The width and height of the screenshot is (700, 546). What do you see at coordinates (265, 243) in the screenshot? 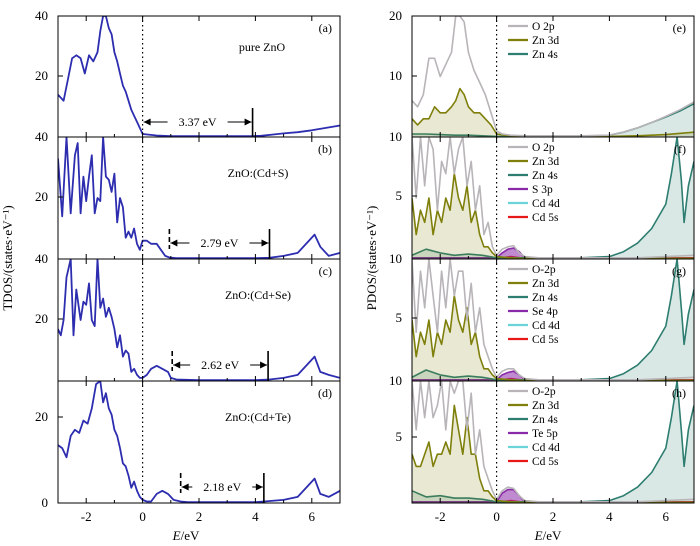
I see `gap-arrow-right-head-b` at bounding box center [265, 243].